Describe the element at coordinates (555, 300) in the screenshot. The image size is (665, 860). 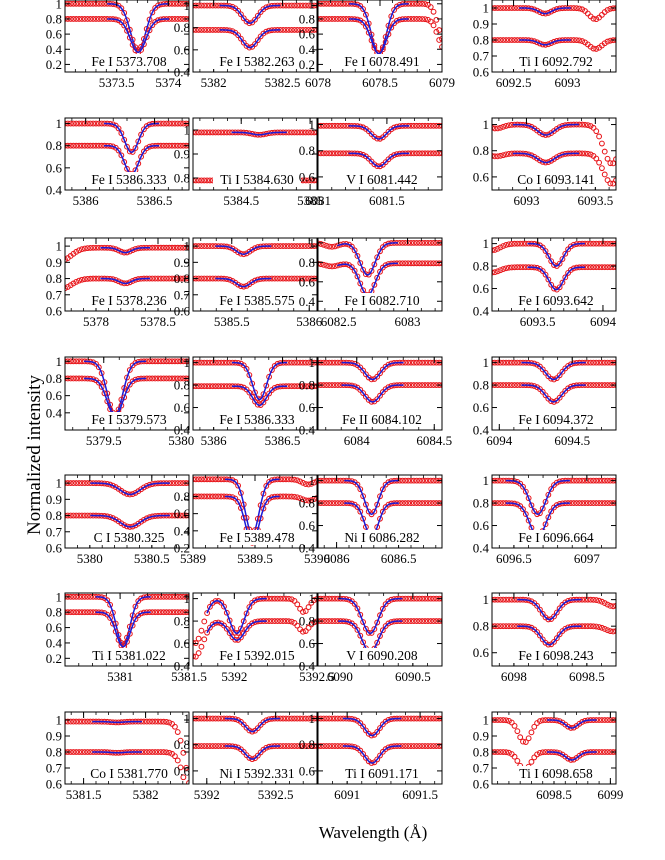
I see `line-label: Fe I 6093.642` at that location.